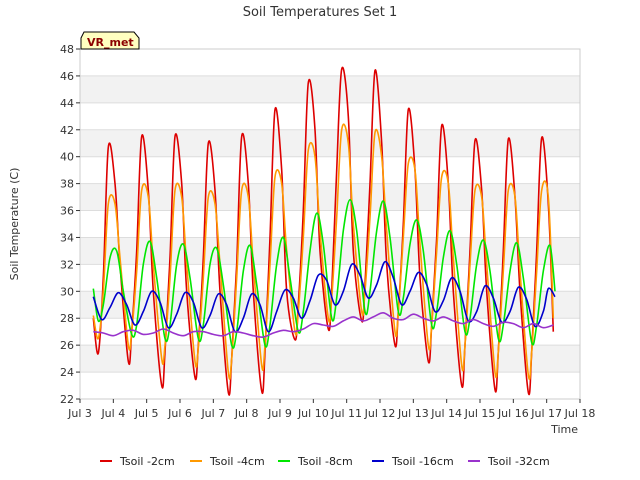 Image resolution: width=640 pixels, height=480 pixels. I want to click on series-line-tsoil-16cm, so click(324, 296).